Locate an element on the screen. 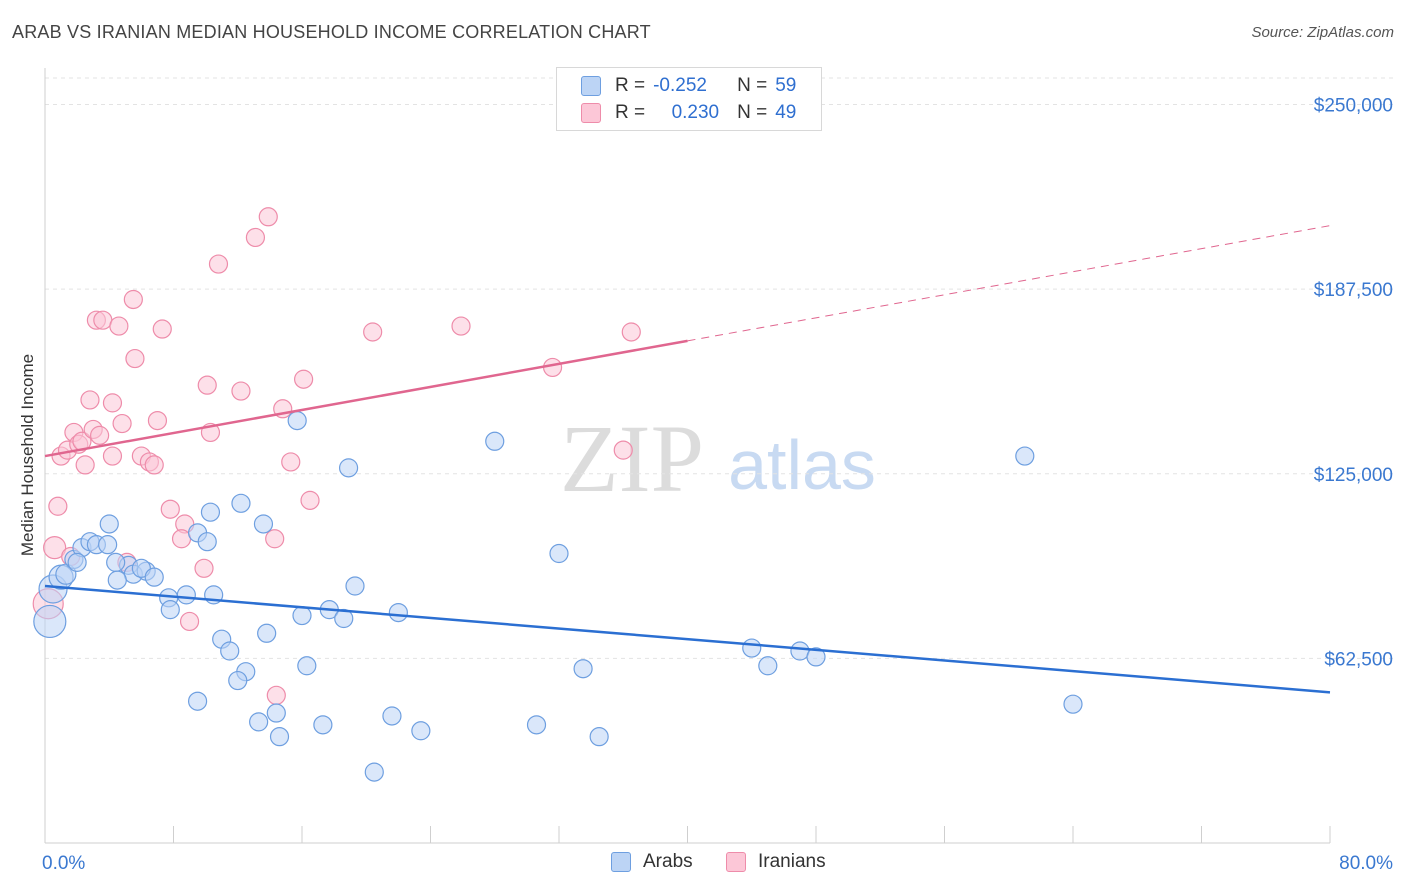 Image resolution: width=1406 pixels, height=892 pixels. legend-label-iranians: Iranians is located at coordinates (792, 861).